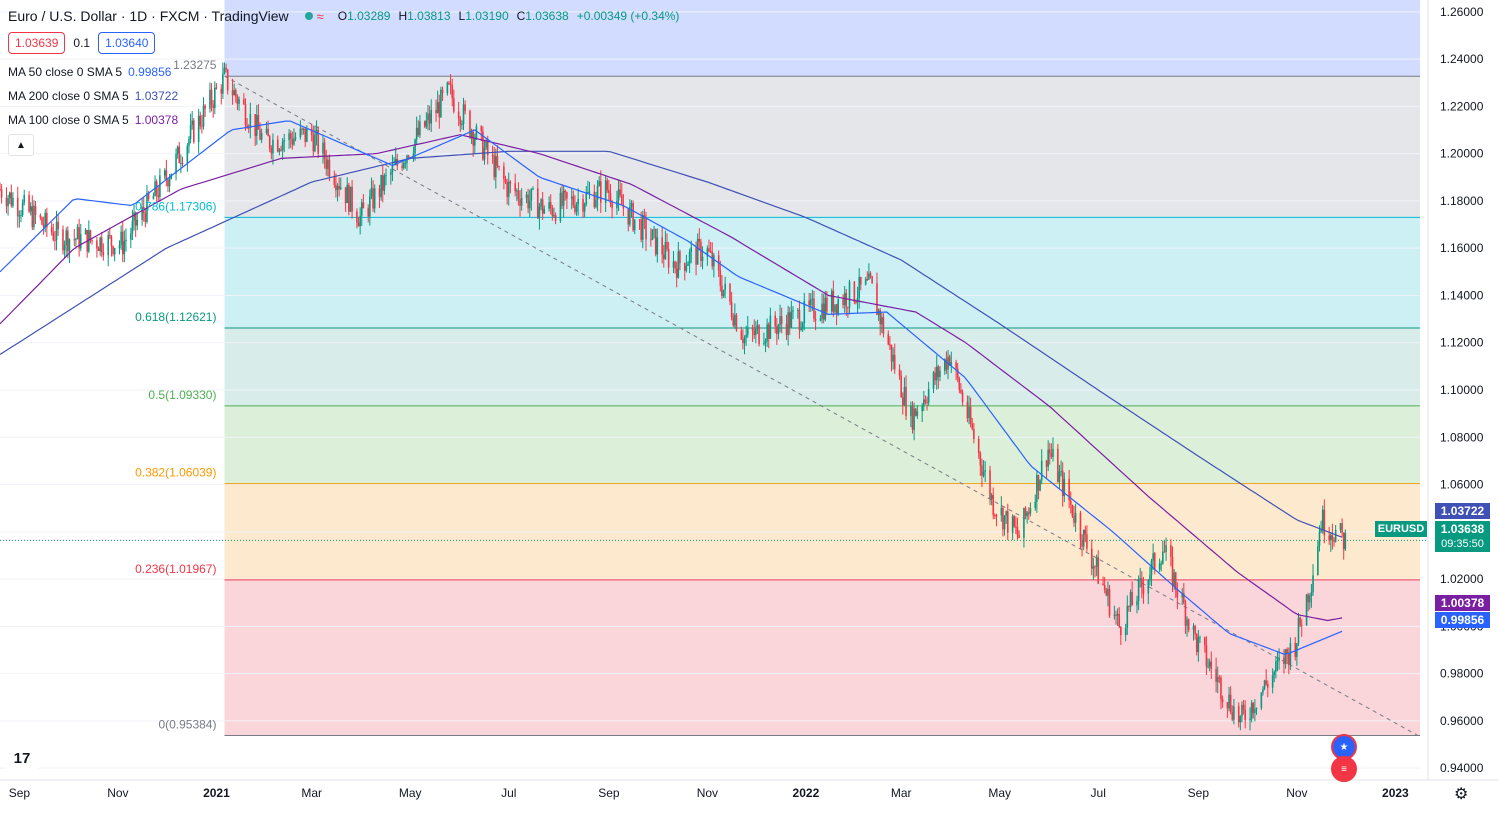 Image resolution: width=1499 pixels, height=813 pixels. Describe the element at coordinates (89, 72) in the screenshot. I see `indicator-ma50: MA 50 close 0 SMA 5 0.99856` at that location.